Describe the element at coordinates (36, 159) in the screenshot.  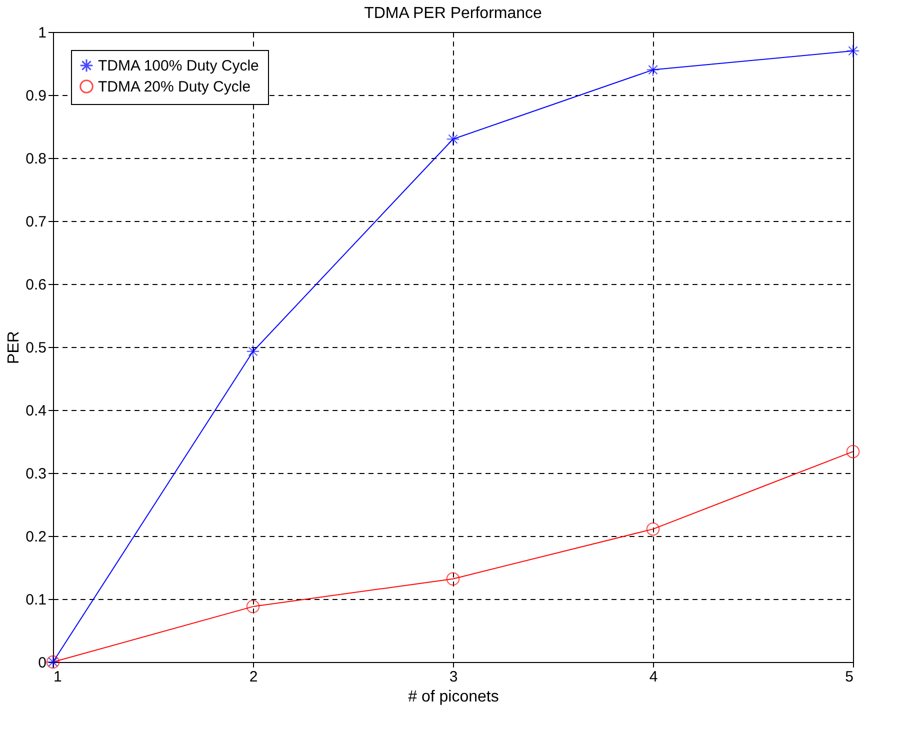
I see `y-tick-label: 0.8` at that location.